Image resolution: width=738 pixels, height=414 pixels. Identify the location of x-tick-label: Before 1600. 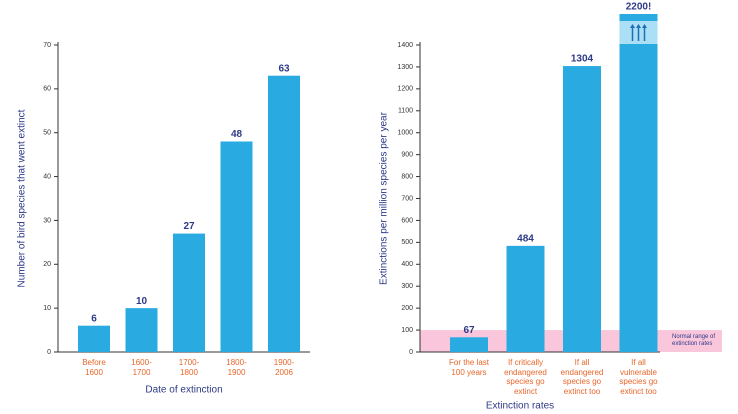
(94, 367).